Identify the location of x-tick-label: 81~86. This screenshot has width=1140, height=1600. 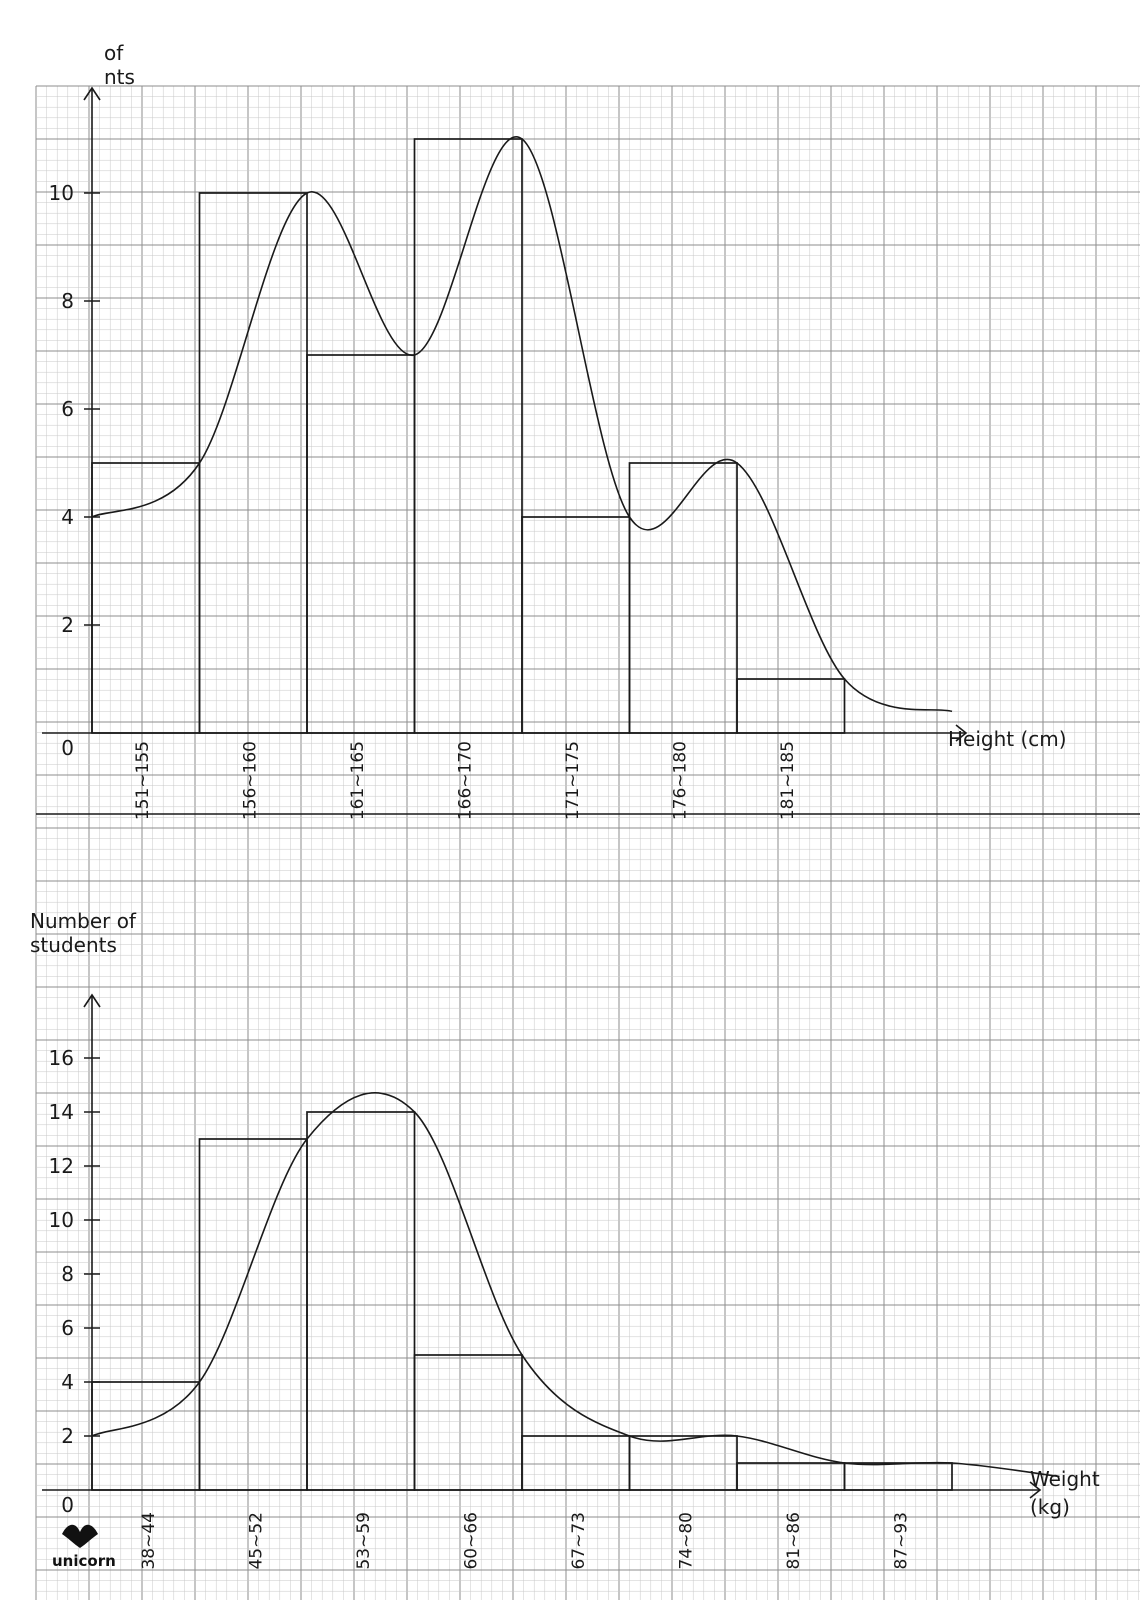
(794, 1541).